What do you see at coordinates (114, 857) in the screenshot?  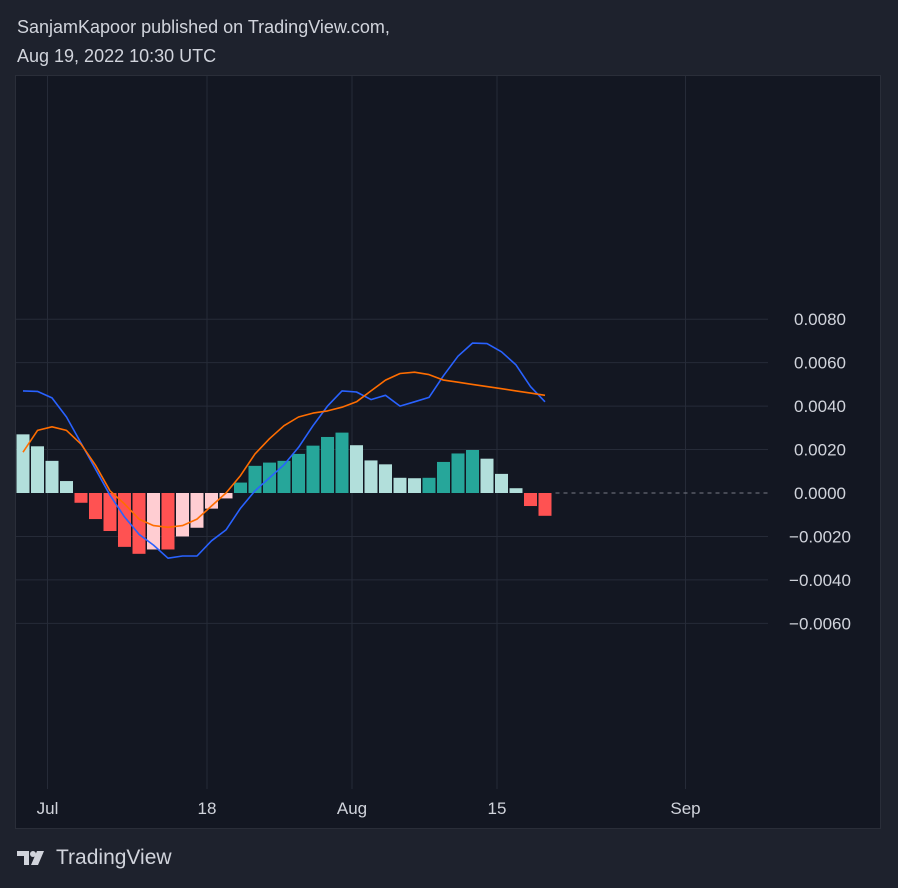 I see `tradingview-brand: TradingView` at bounding box center [114, 857].